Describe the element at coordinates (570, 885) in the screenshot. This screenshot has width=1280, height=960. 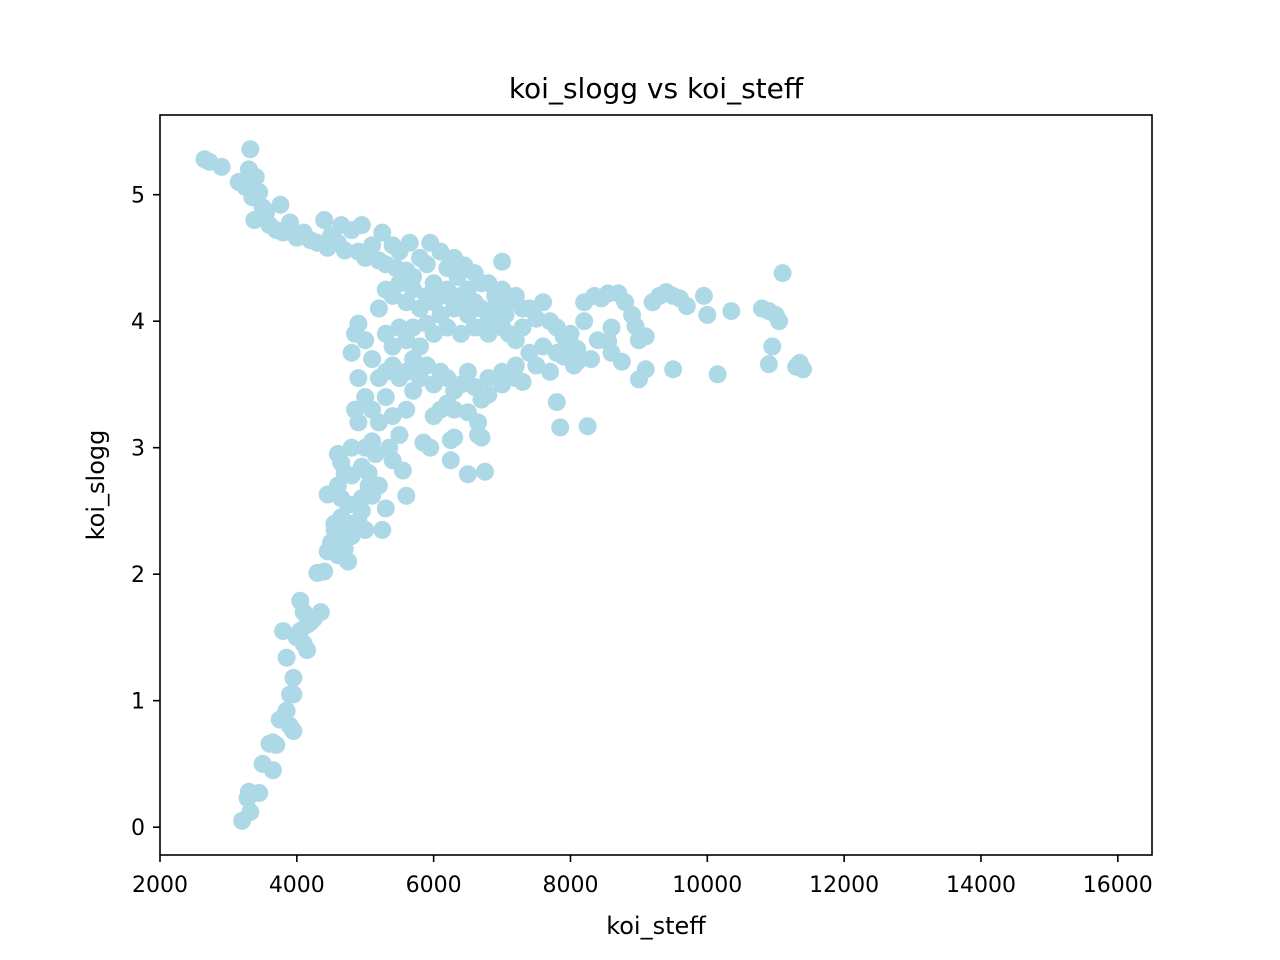
I see `x-tick-label: 8000` at that location.